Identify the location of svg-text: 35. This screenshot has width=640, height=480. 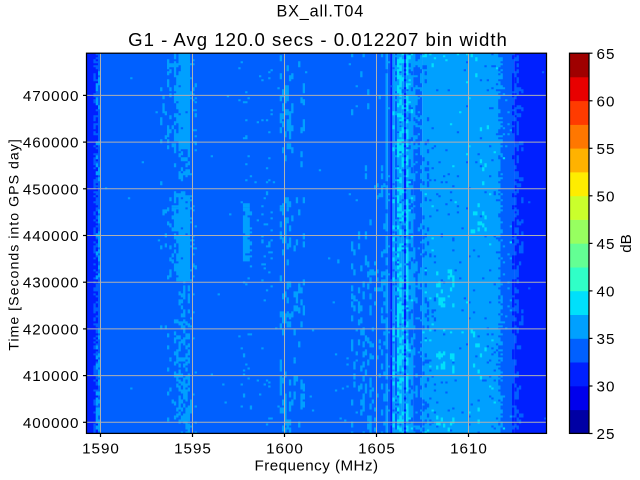
(606, 339).